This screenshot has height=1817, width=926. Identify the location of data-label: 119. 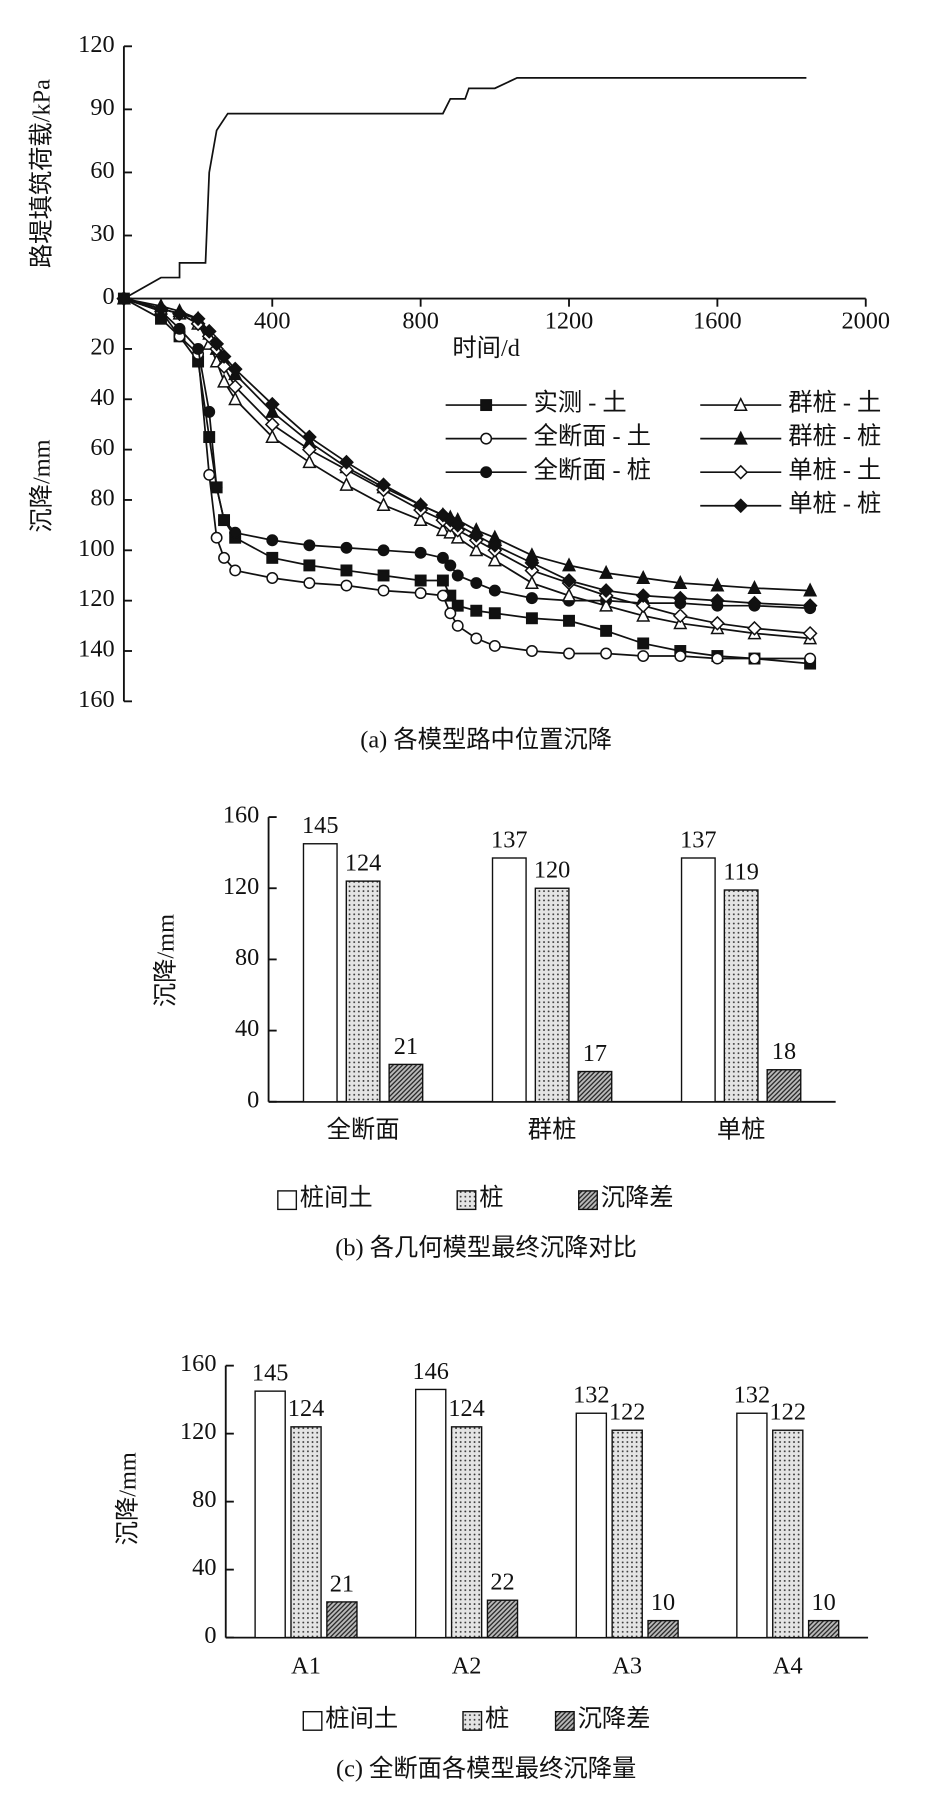
(741, 871).